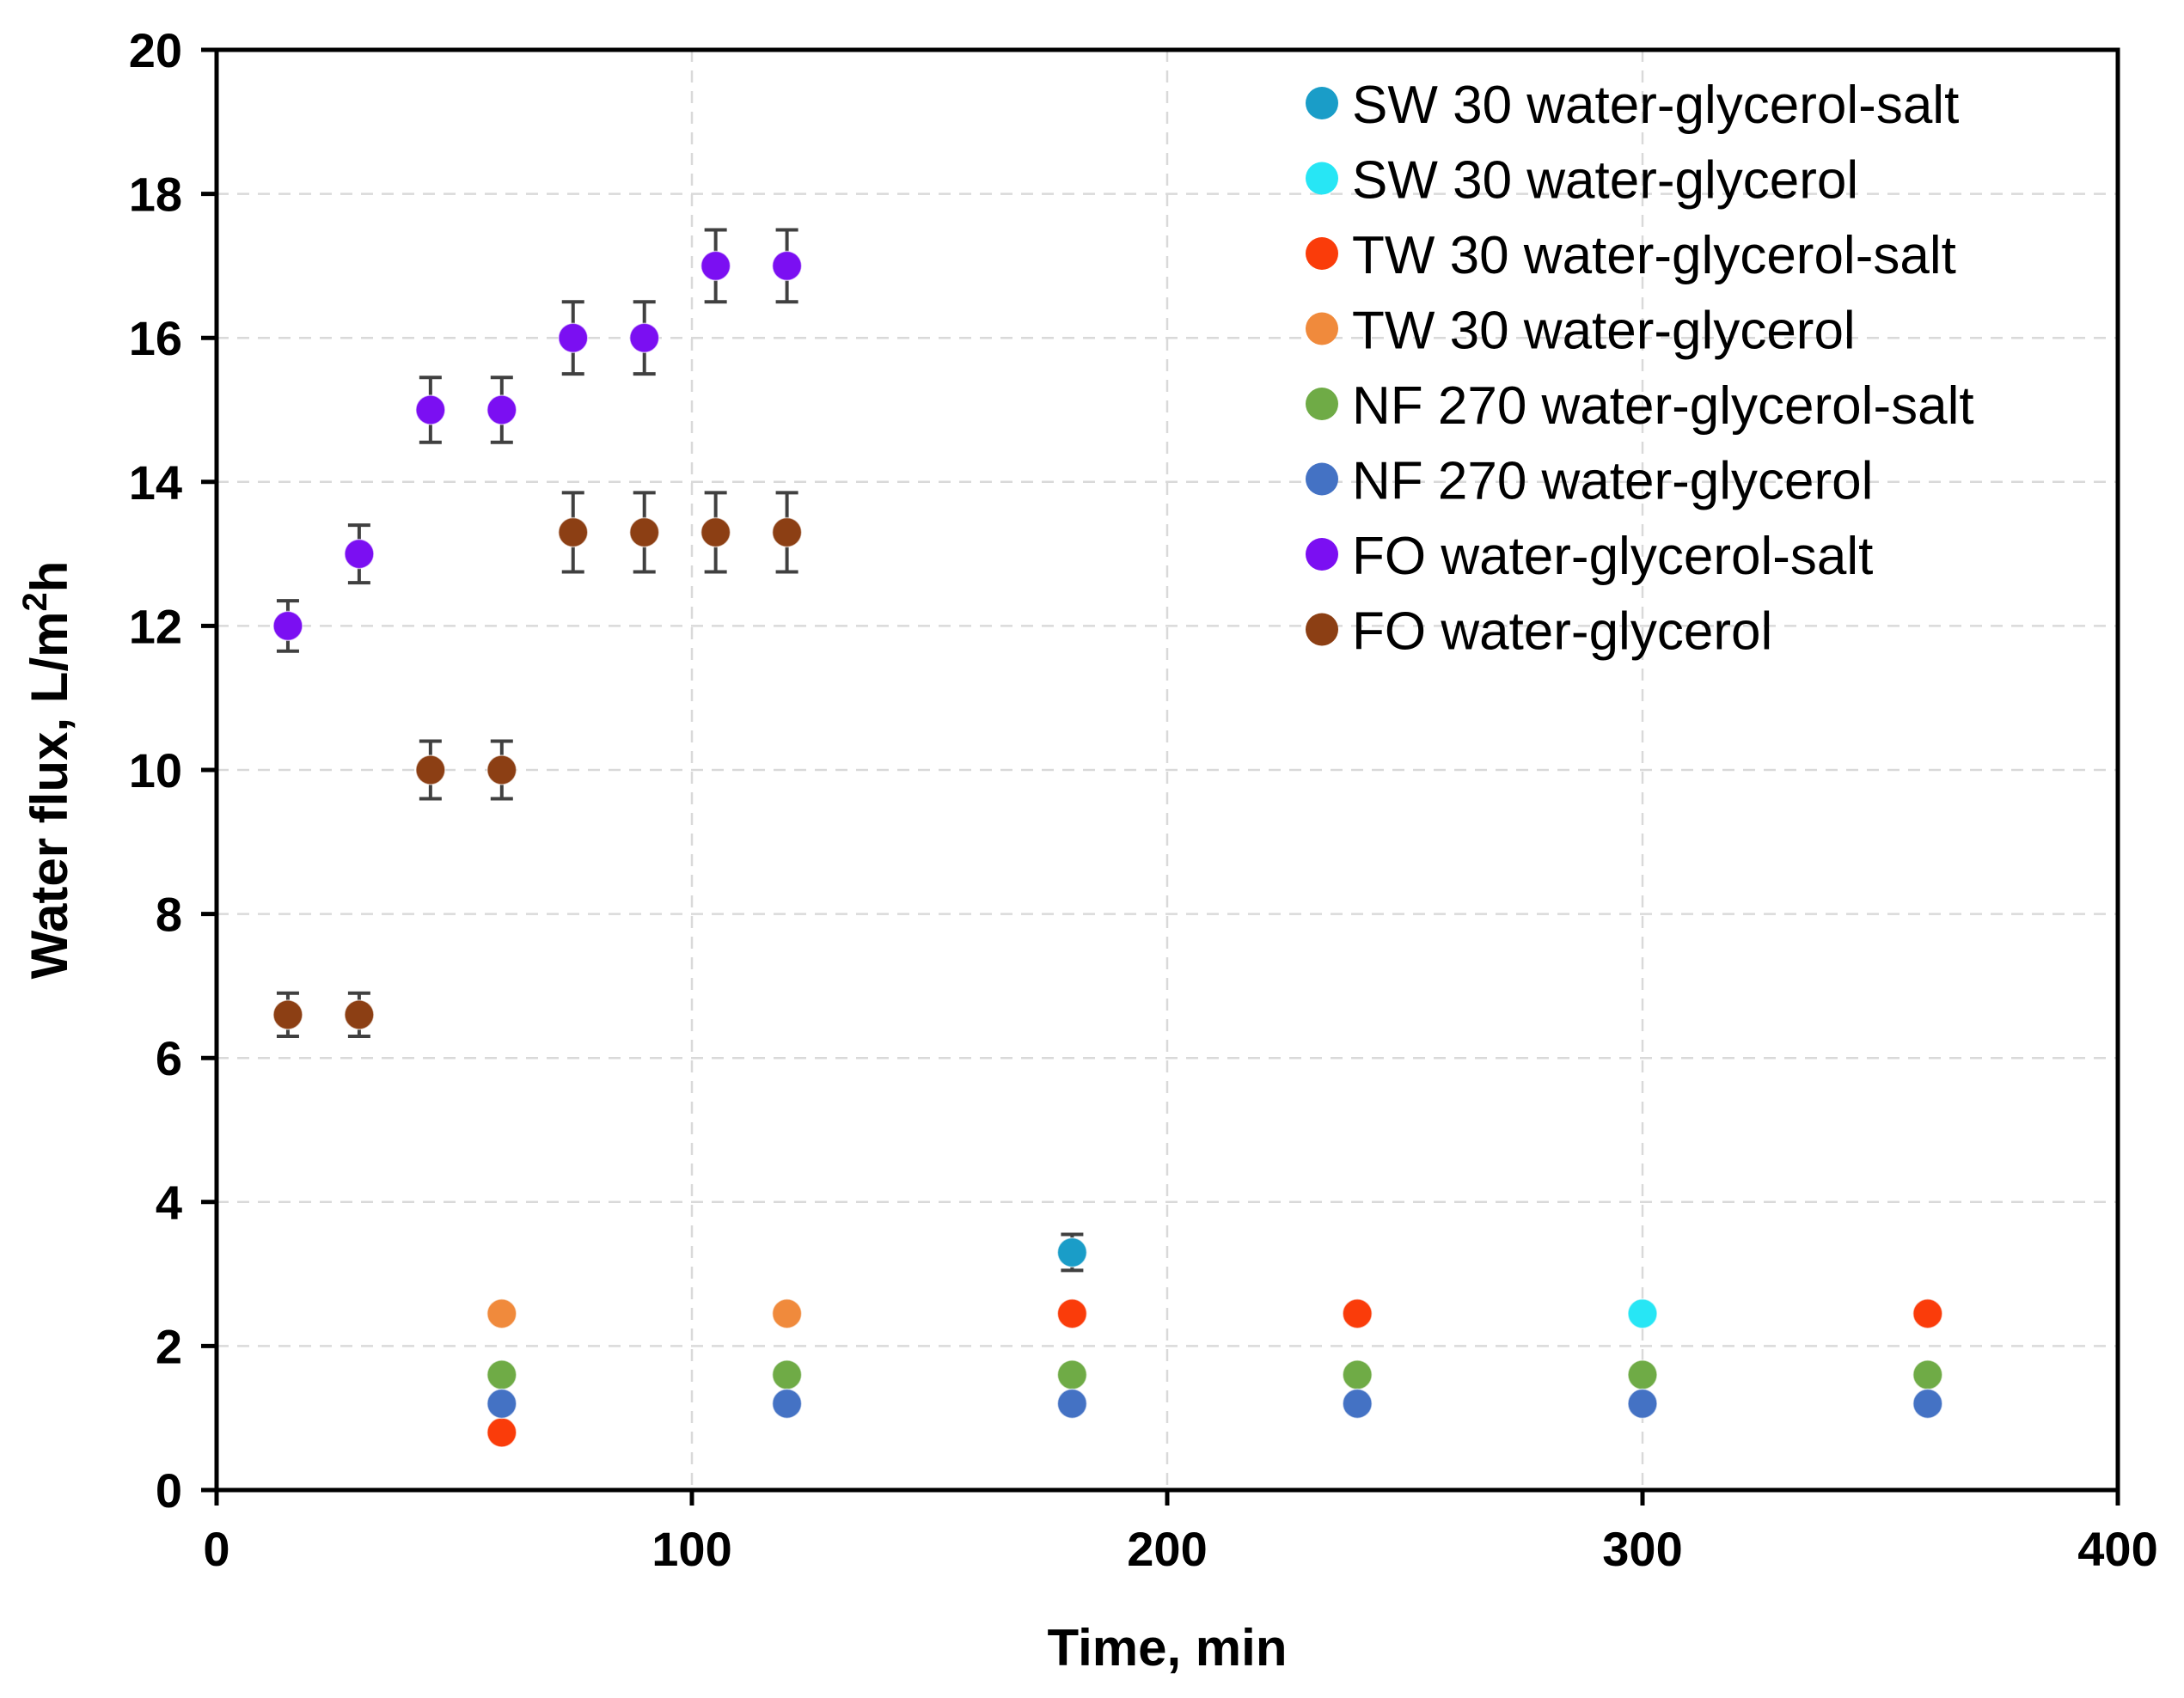  Describe the element at coordinates (156, 483) in the screenshot. I see `y-tick-label: 14` at that location.